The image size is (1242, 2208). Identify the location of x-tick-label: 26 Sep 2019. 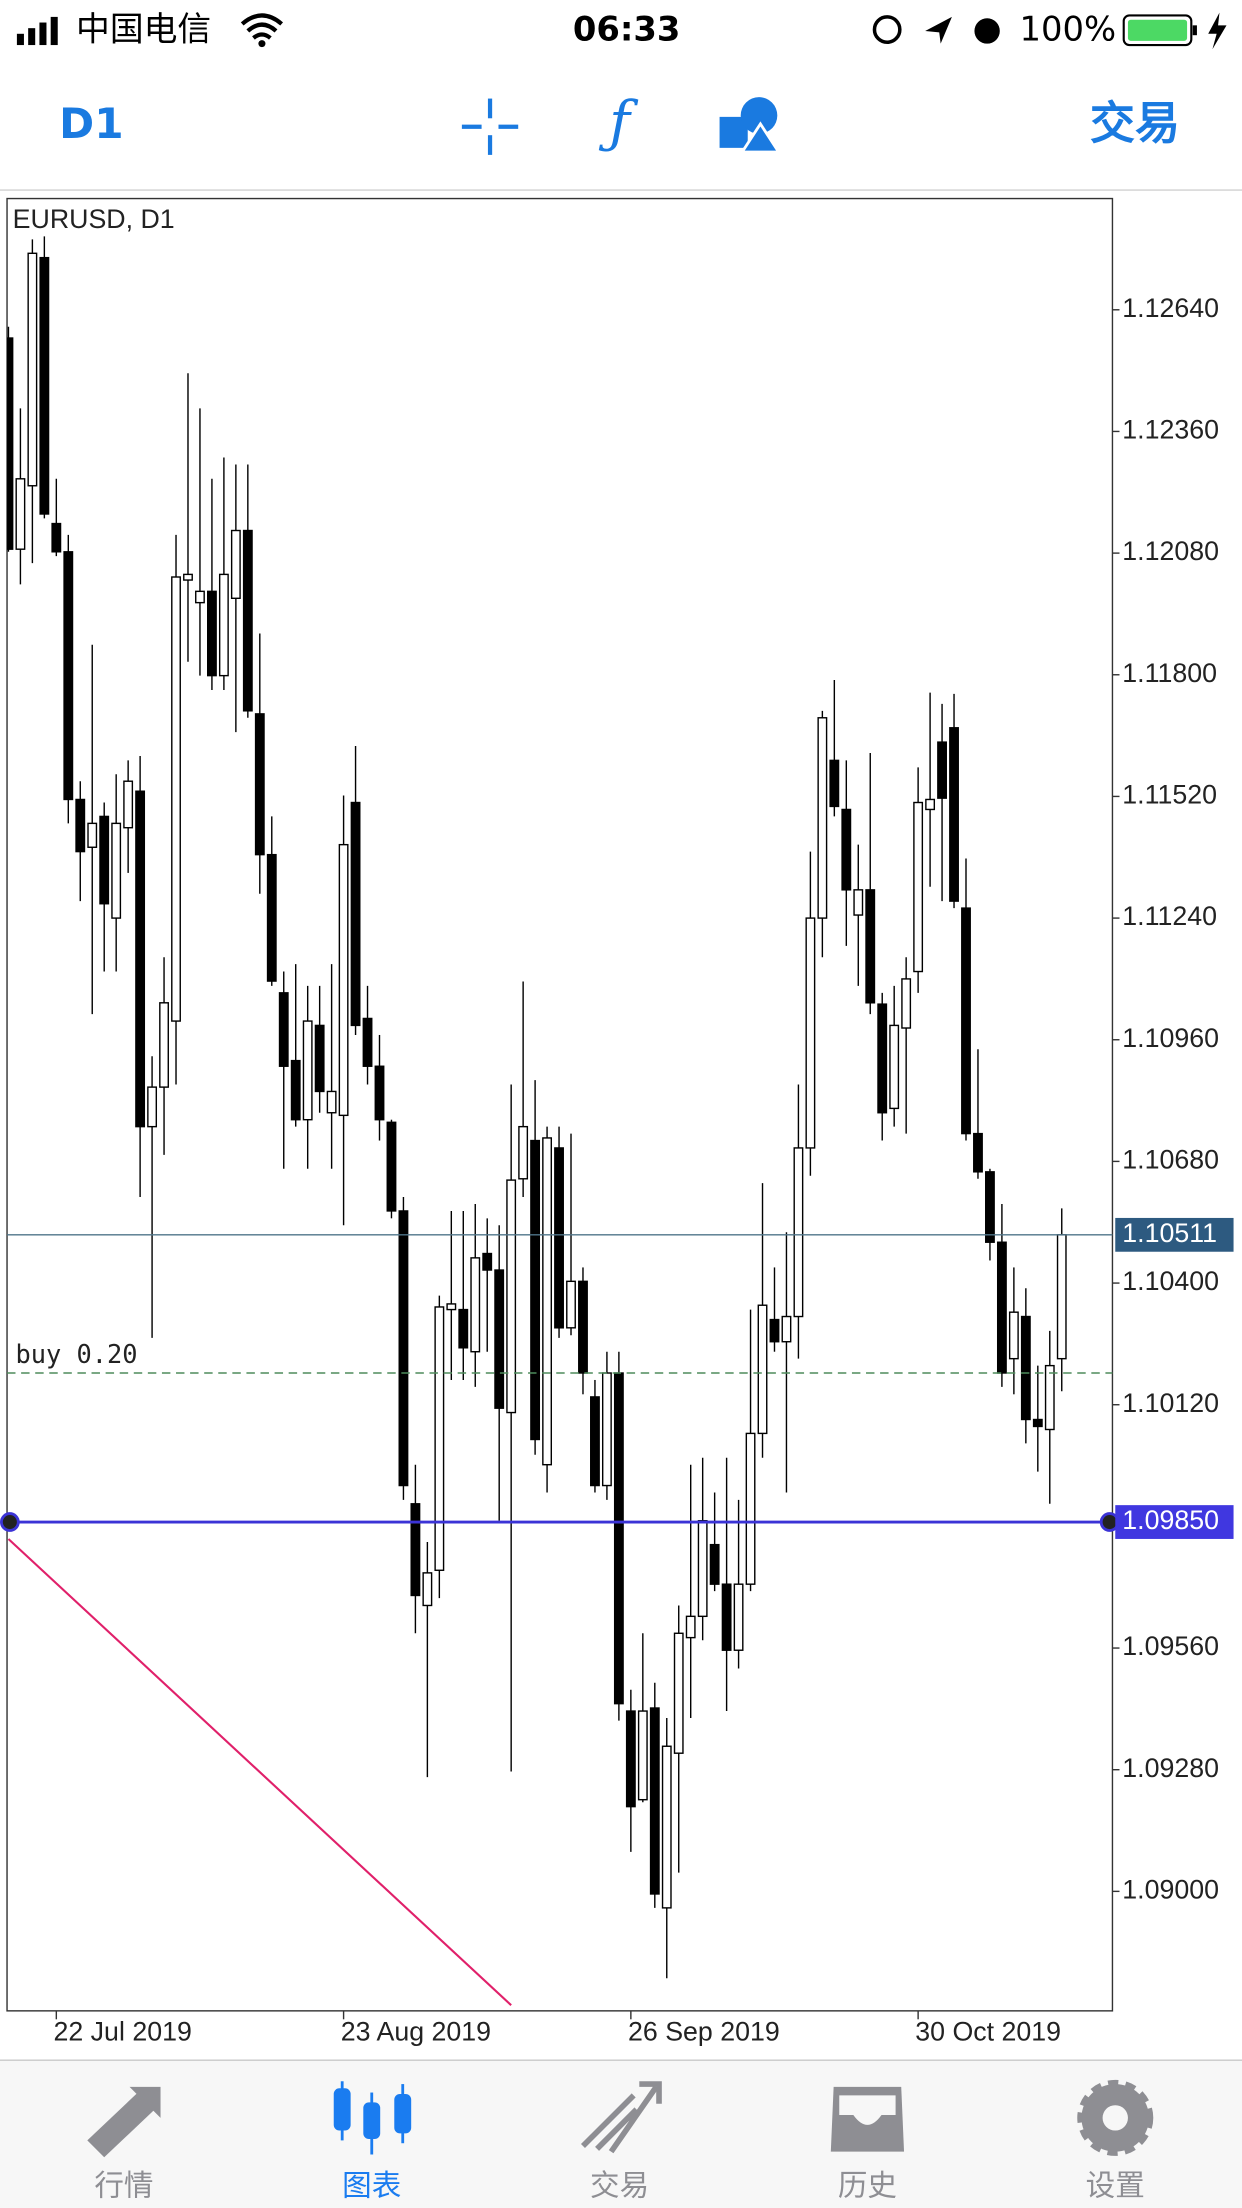
(704, 2031).